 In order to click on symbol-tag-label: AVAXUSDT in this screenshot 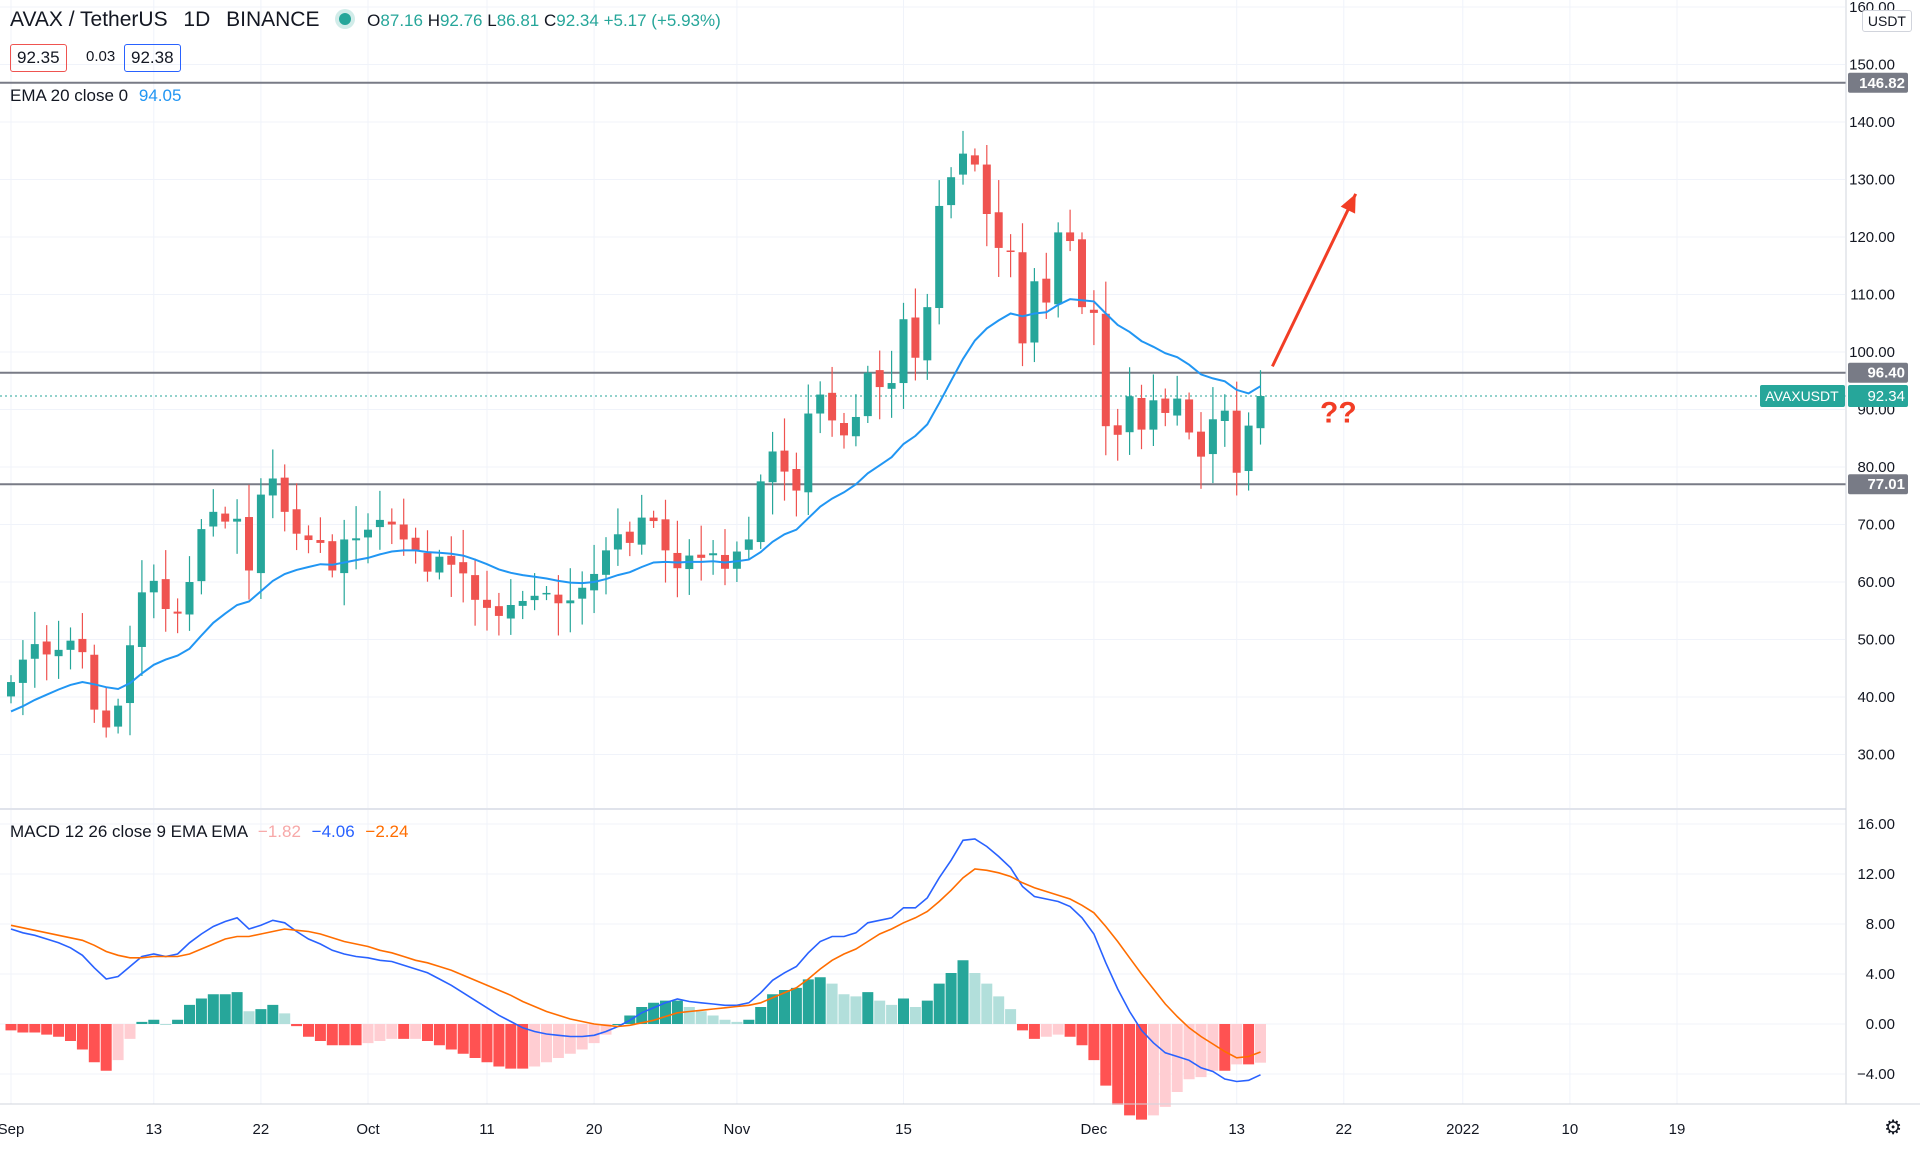, I will do `click(1802, 396)`.